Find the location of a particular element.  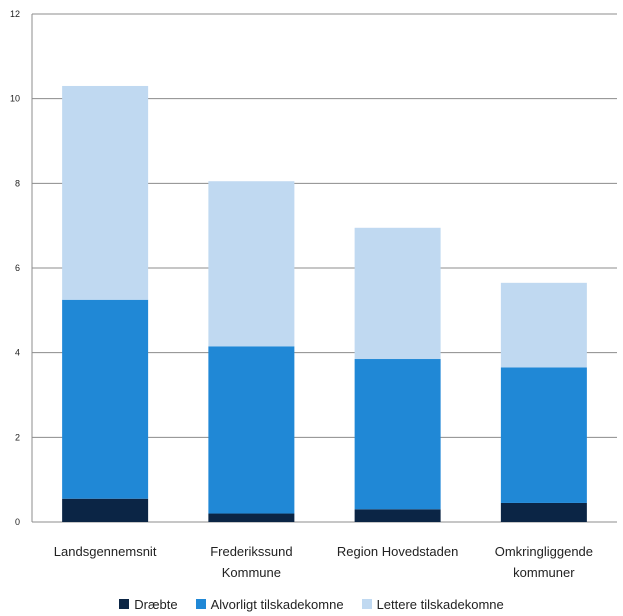

category-label-4-line-2: kommuner is located at coordinates (544, 572).